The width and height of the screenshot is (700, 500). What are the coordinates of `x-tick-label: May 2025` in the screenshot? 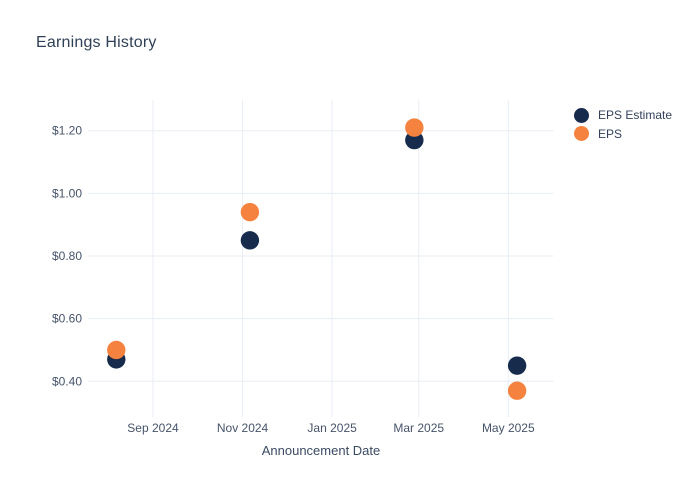 It's located at (508, 428).